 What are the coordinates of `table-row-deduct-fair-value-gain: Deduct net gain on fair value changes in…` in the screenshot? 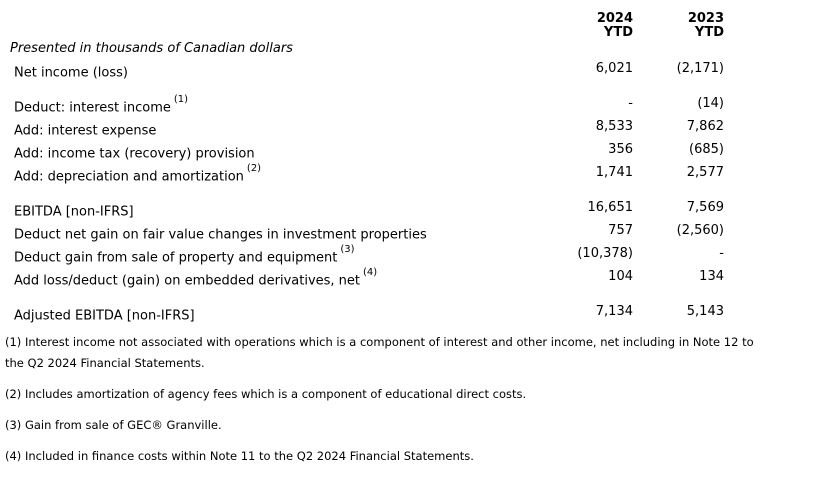 It's located at (416, 230).